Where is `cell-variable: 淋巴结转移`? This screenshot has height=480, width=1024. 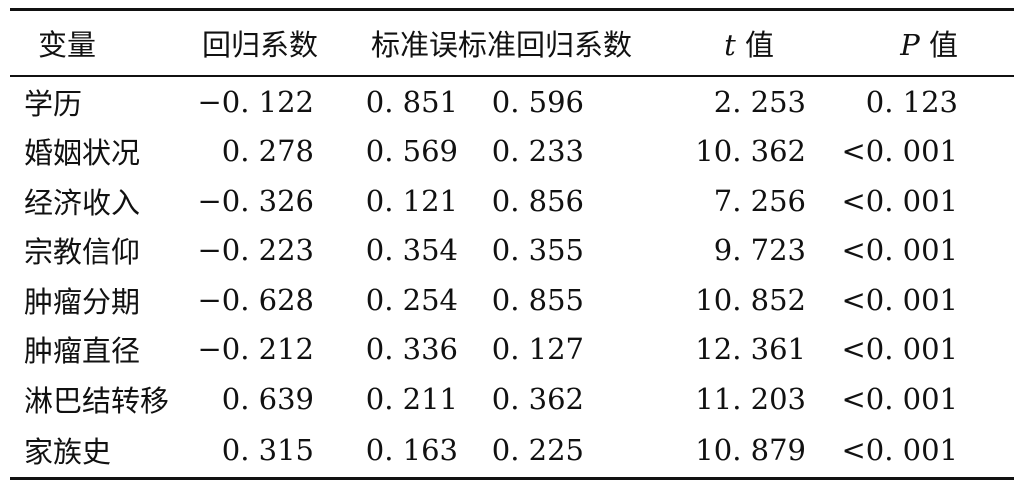
cell-variable: 淋巴结转移 is located at coordinates (97, 400).